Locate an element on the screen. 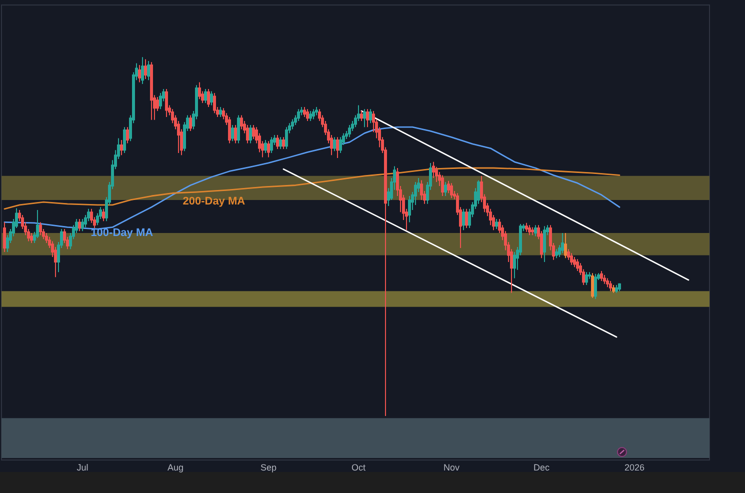 The width and height of the screenshot is (745, 493). series-label: 100-Day MA is located at coordinates (122, 232).